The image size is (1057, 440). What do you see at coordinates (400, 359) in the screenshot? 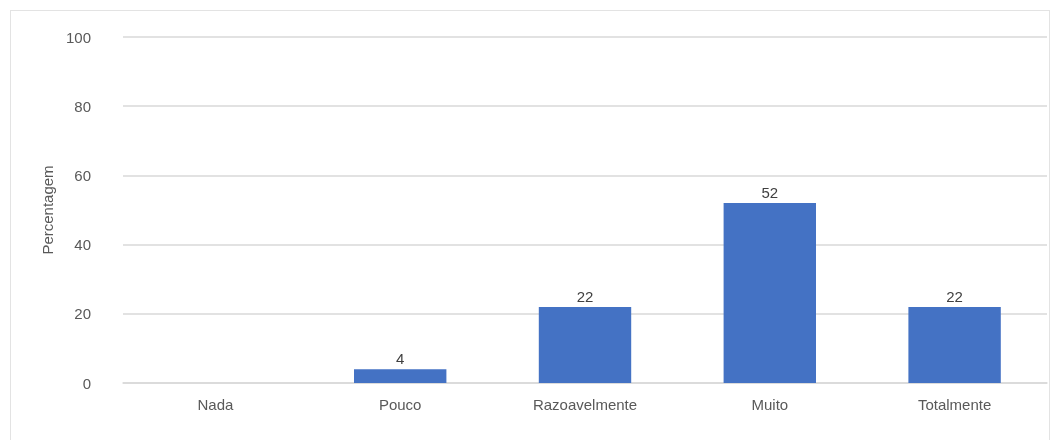
I see `data-label: 4` at bounding box center [400, 359].